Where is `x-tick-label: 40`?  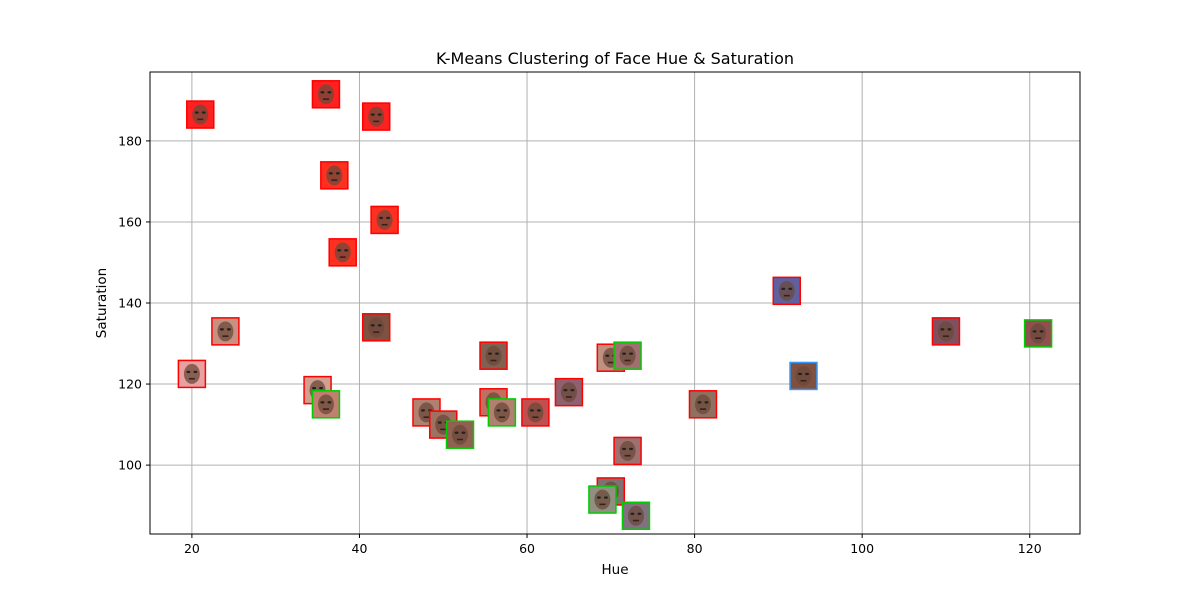 x-tick-label: 40 is located at coordinates (360, 548).